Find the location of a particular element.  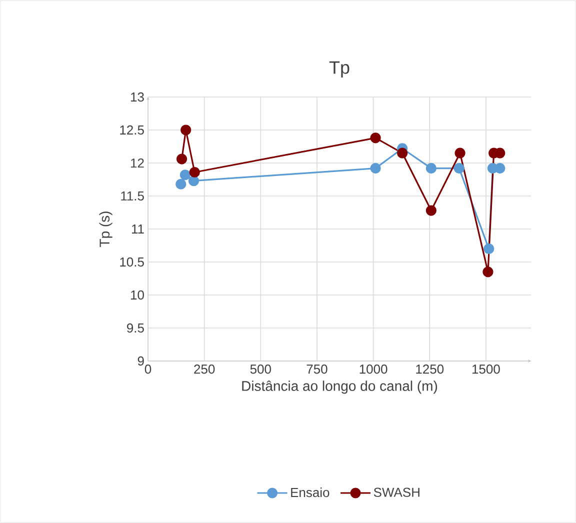

y-tick-label: 11 is located at coordinates (138, 229).